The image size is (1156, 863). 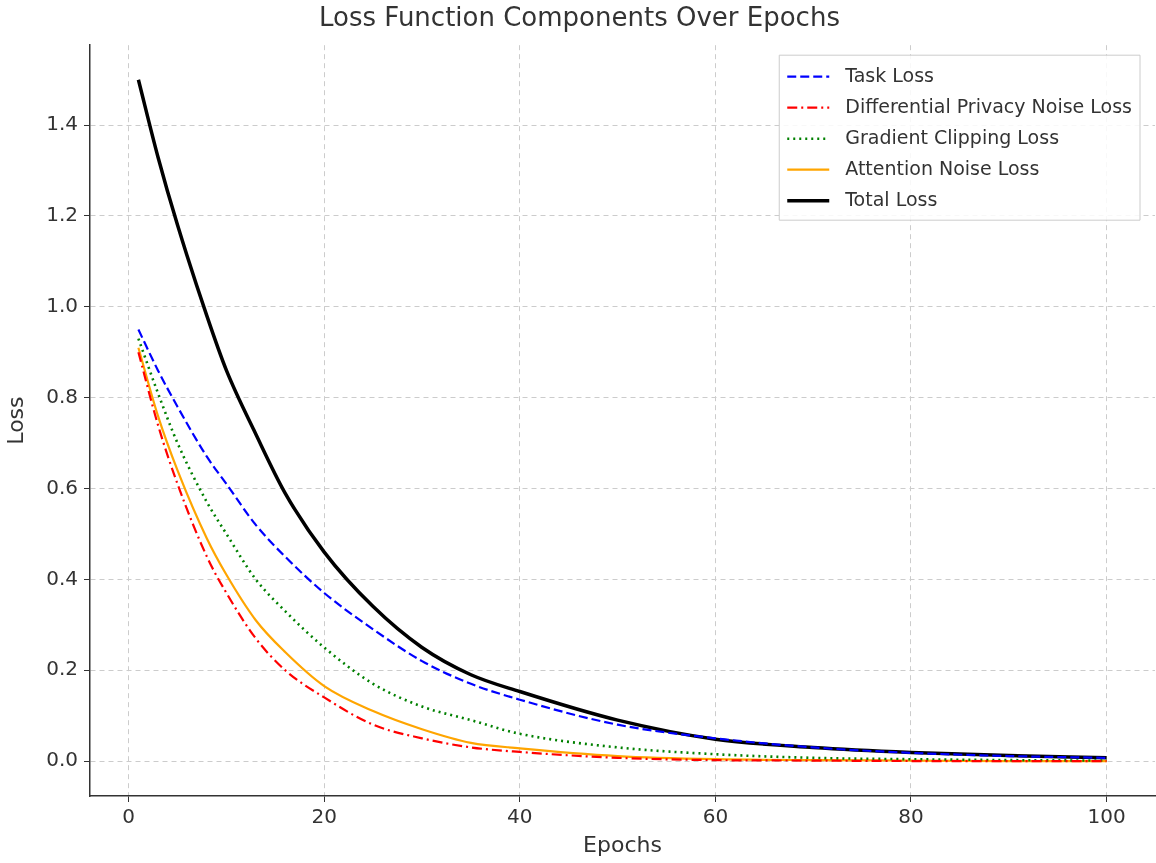 What do you see at coordinates (579, 17) in the screenshot?
I see `chart-title: Loss Function Components Over Epochs` at bounding box center [579, 17].